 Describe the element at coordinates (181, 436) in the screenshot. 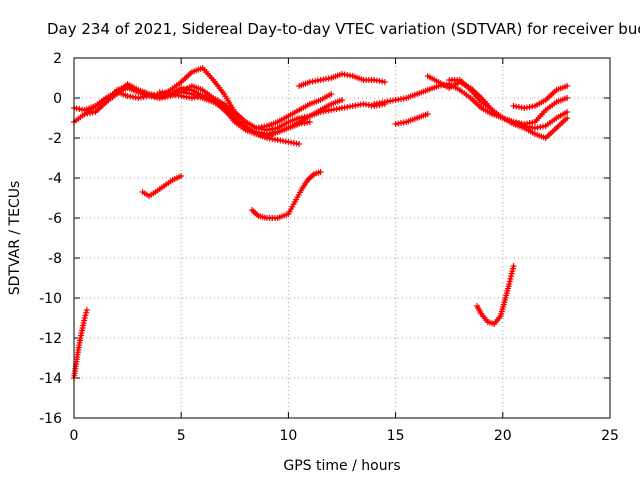

I see `x-tick-label: 5` at that location.